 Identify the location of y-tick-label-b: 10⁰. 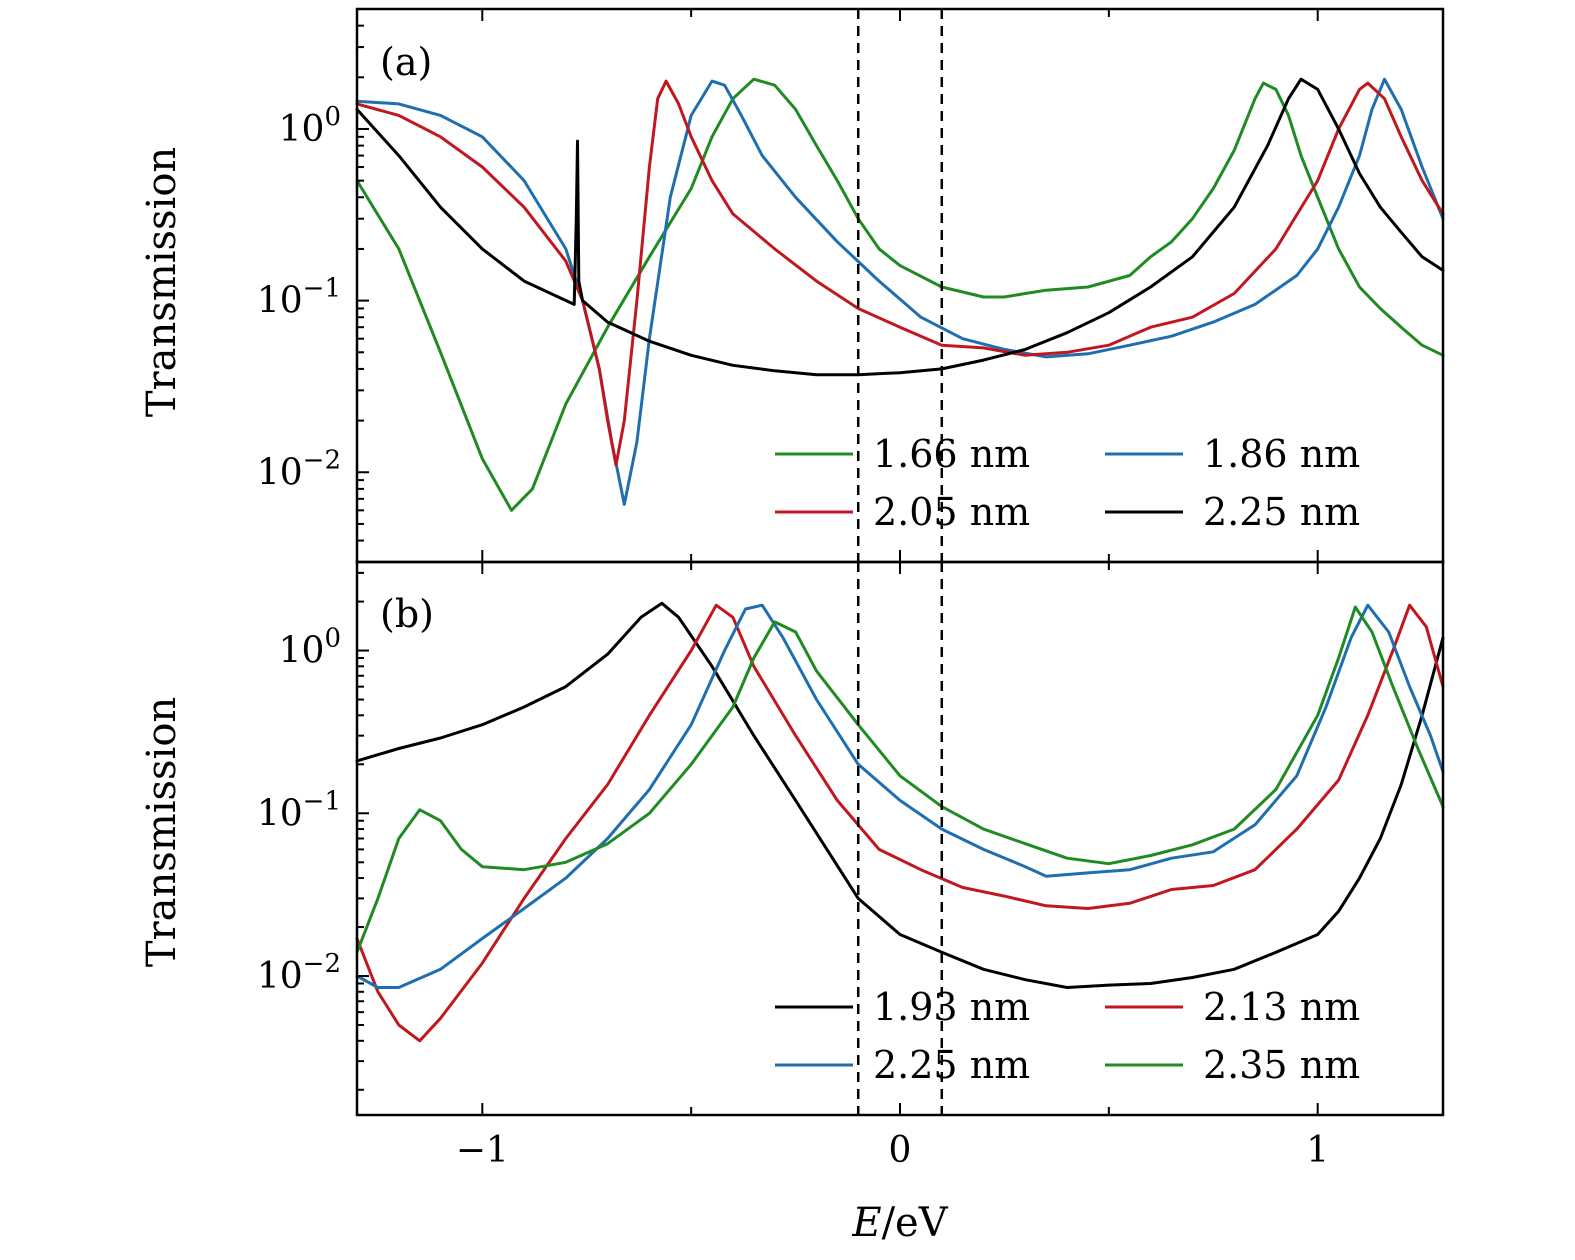
(310, 648).